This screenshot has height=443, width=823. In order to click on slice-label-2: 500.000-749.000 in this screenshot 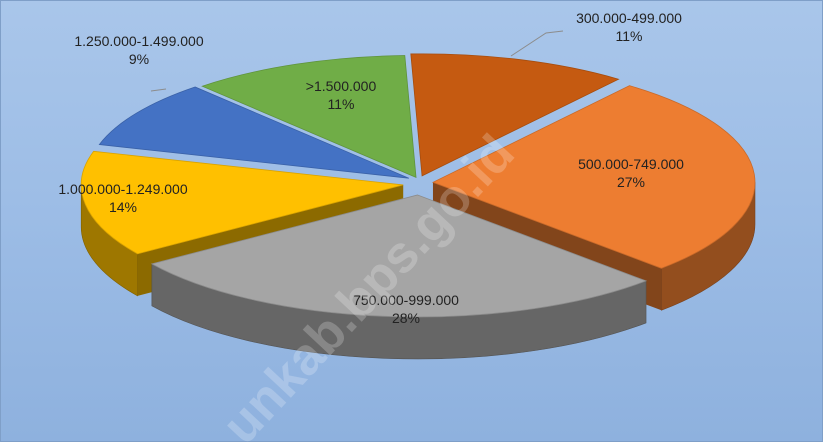, I will do `click(631, 164)`.